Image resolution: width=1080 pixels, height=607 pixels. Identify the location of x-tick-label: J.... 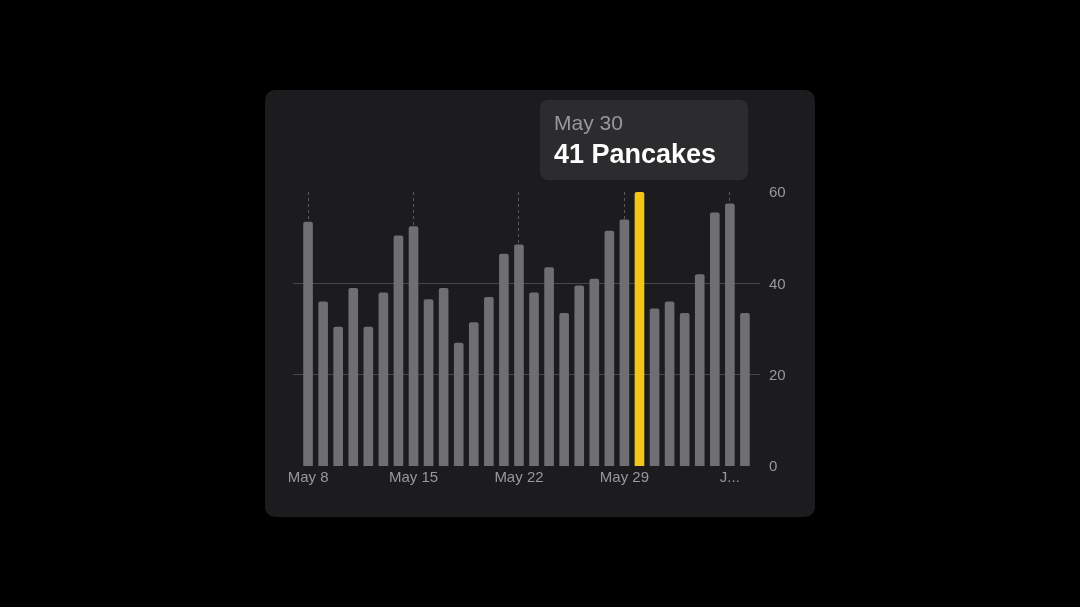
(729, 476).